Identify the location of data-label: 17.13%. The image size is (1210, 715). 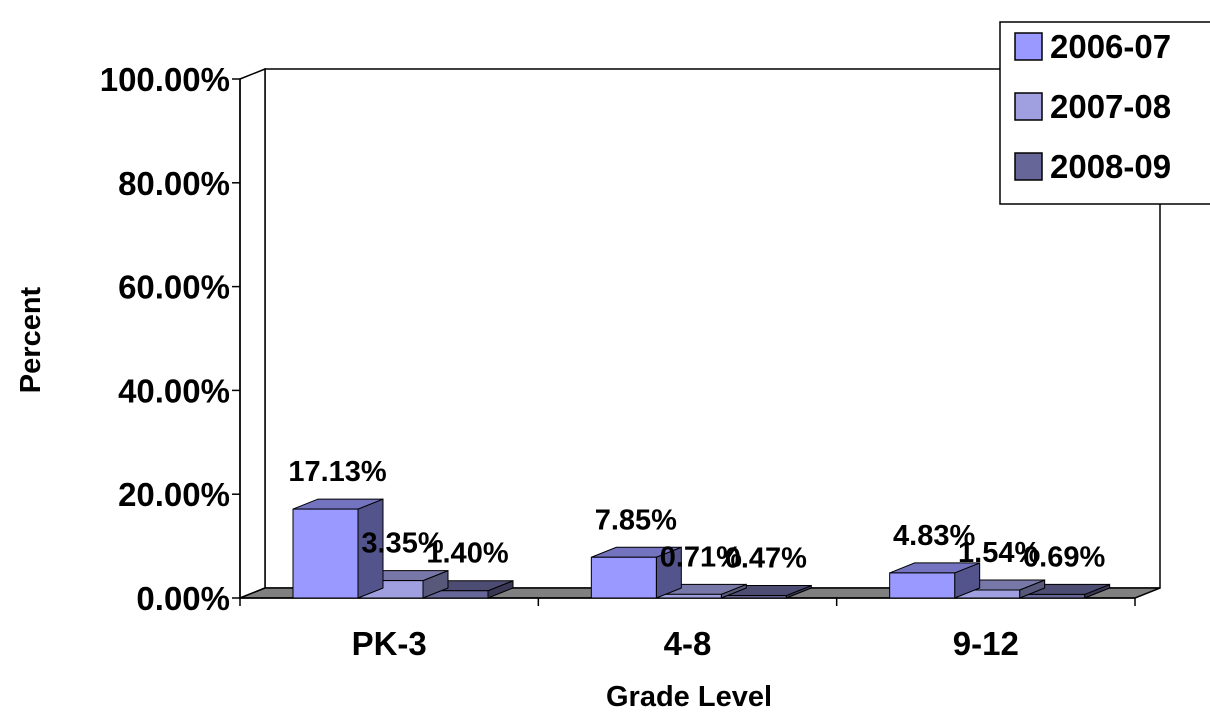
(337, 472).